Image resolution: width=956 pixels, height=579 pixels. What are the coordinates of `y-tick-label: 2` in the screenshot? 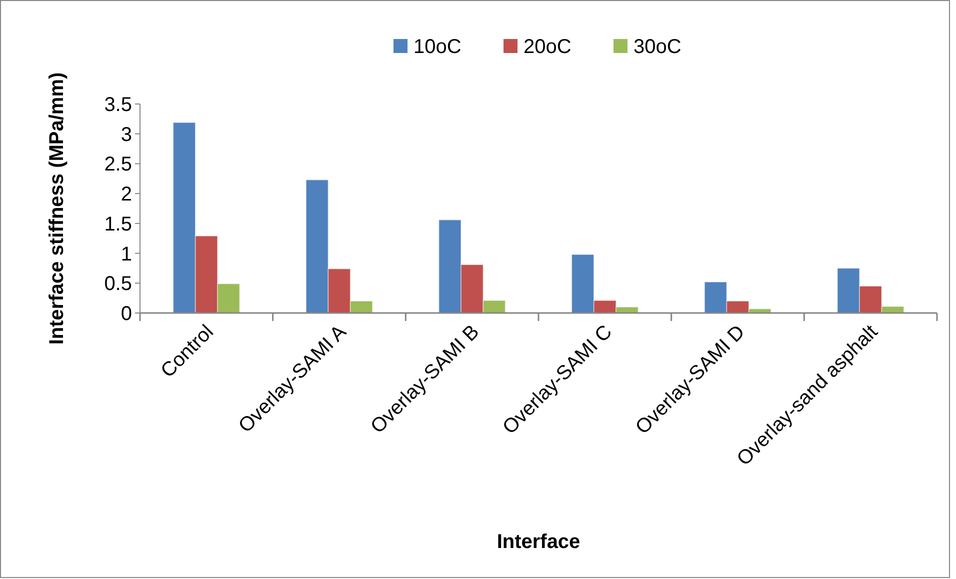 It's located at (126, 195).